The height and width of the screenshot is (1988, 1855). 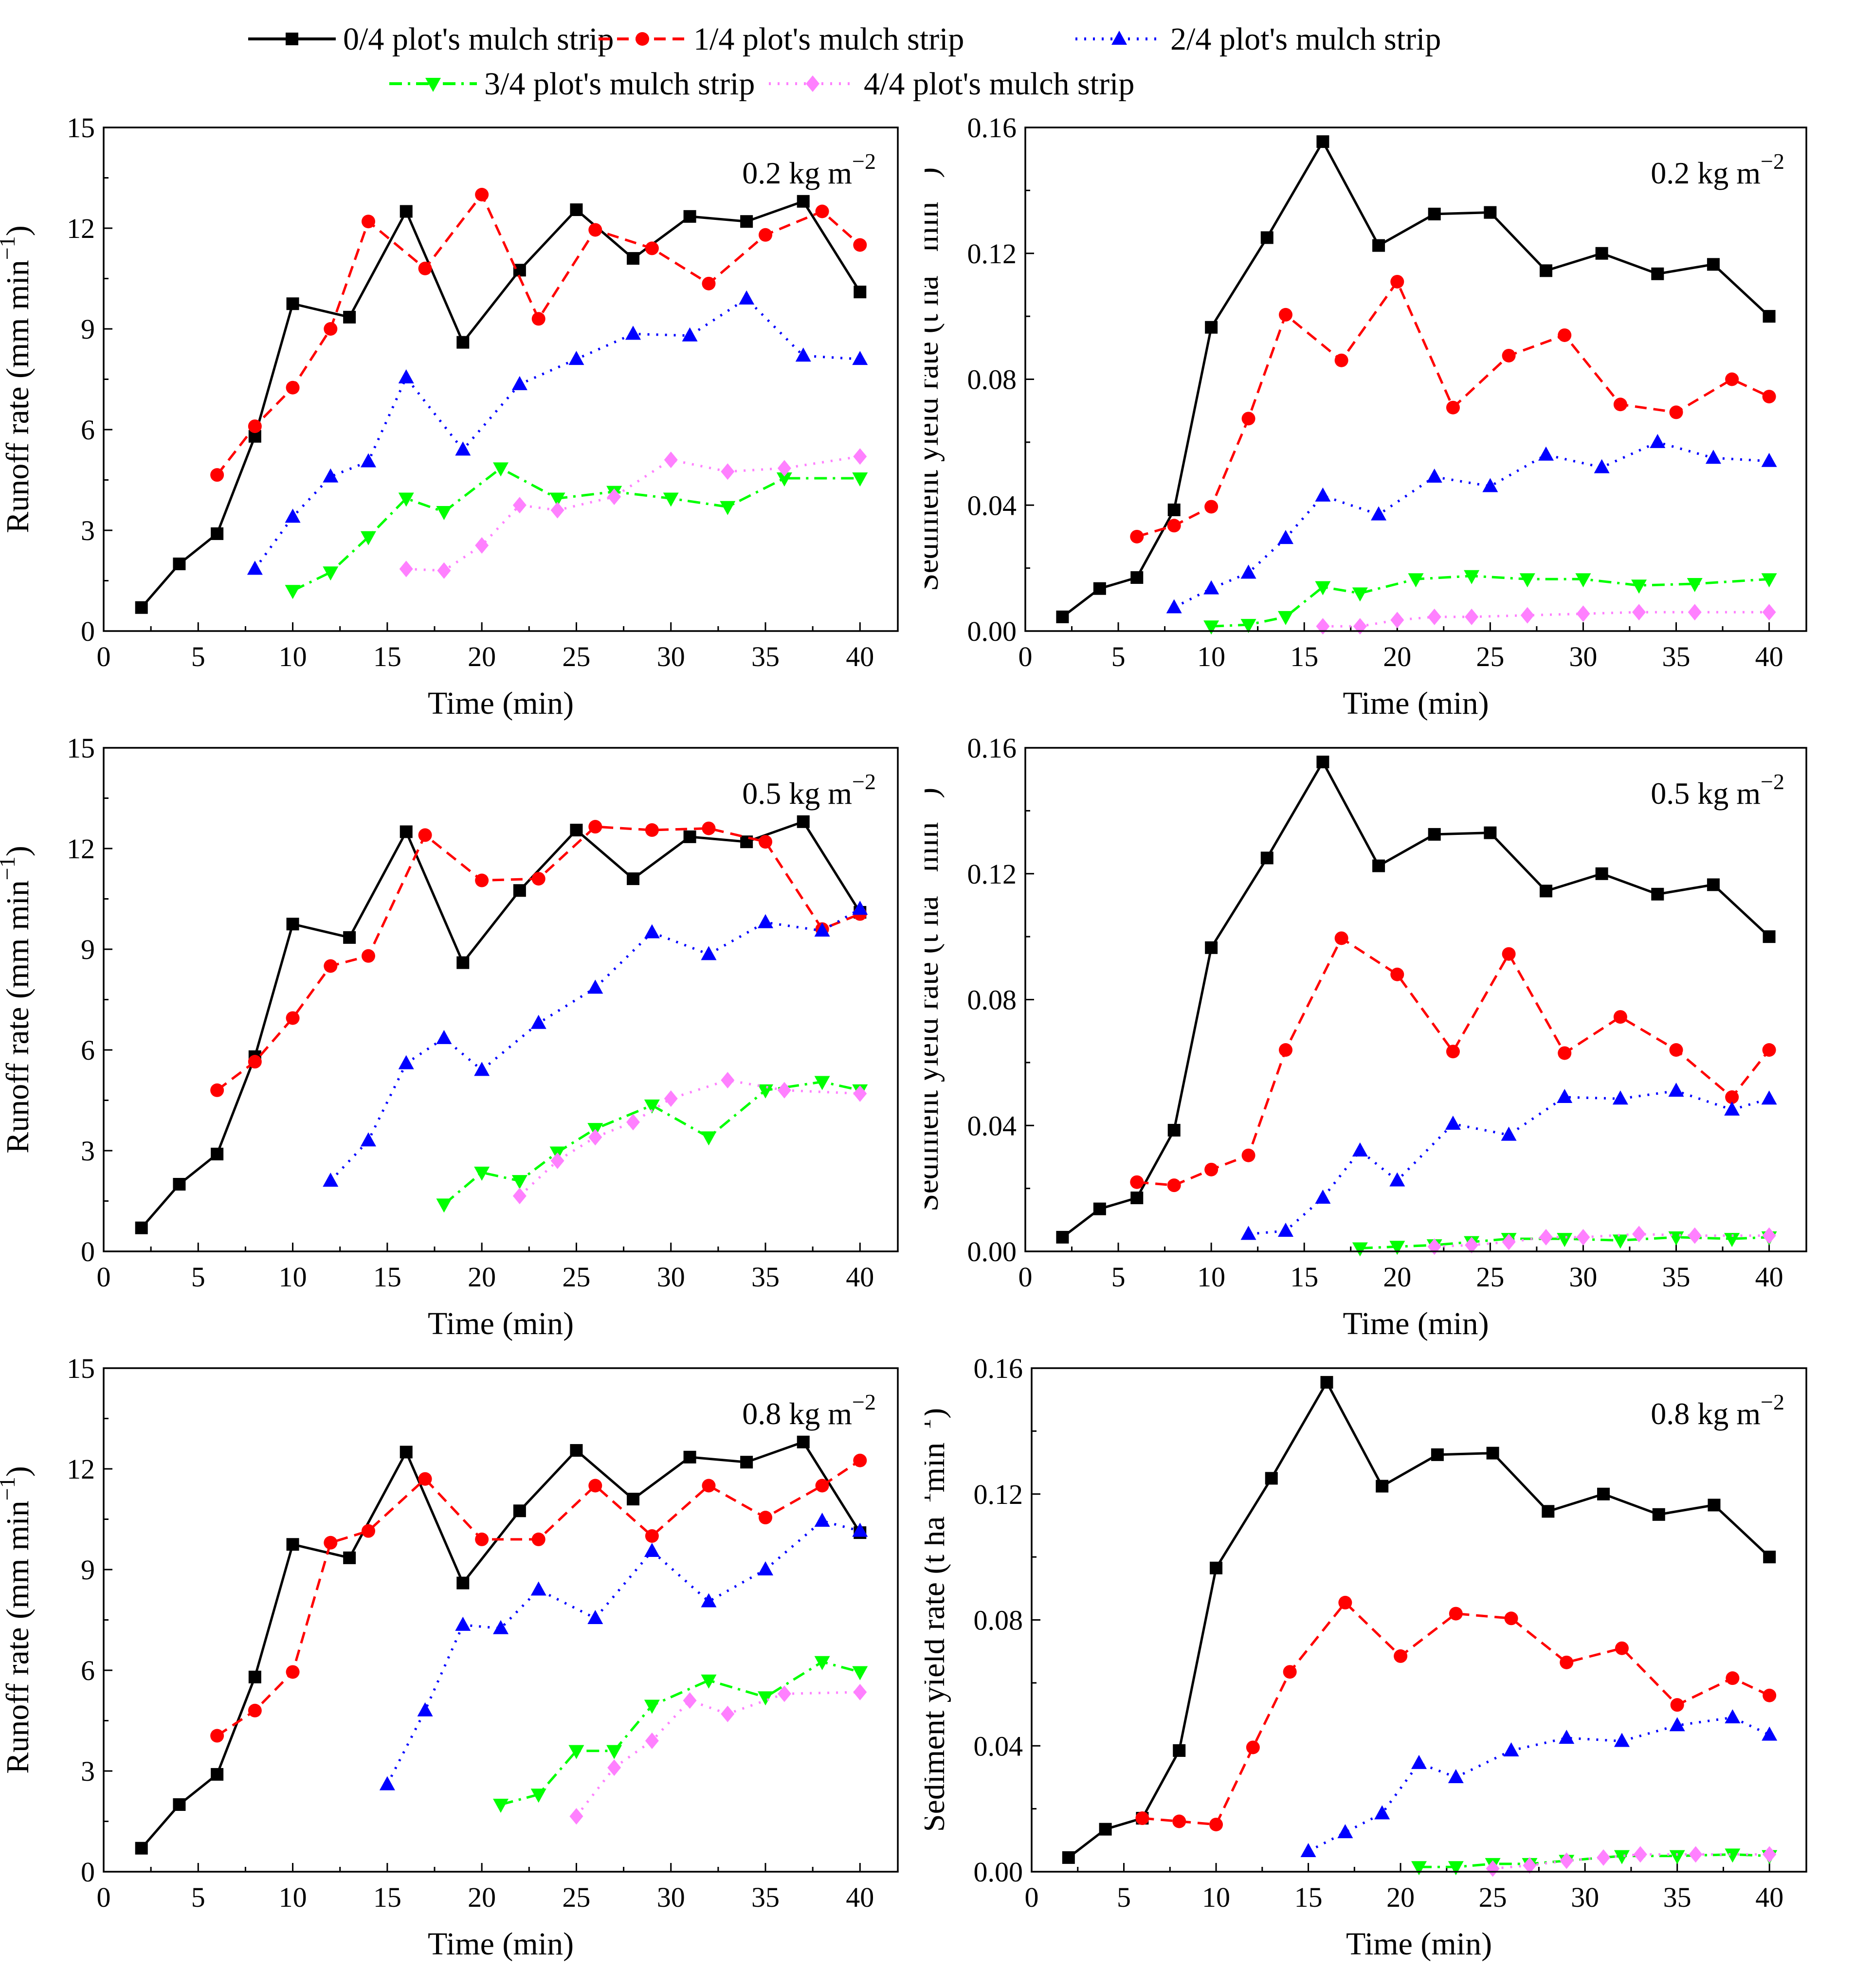 What do you see at coordinates (431, 39) in the screenshot?
I see `legend-entry: 0/4 plot's mulch strip` at bounding box center [431, 39].